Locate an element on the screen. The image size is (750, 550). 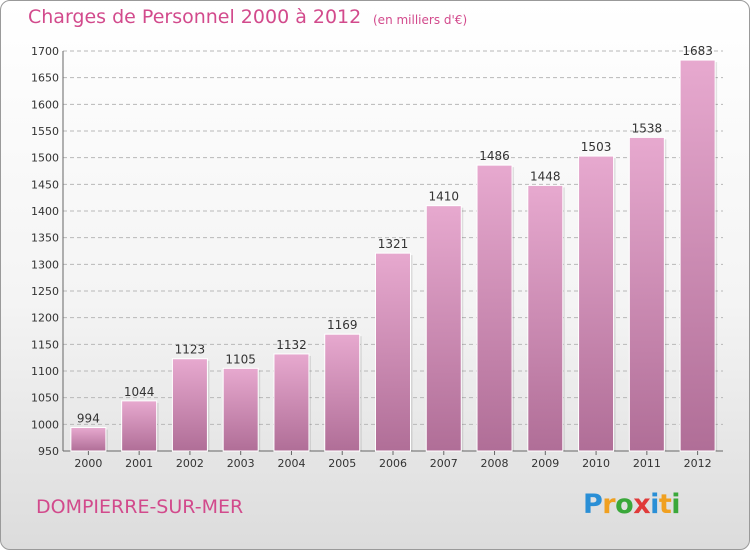
data-label: 1538 is located at coordinates (647, 128).